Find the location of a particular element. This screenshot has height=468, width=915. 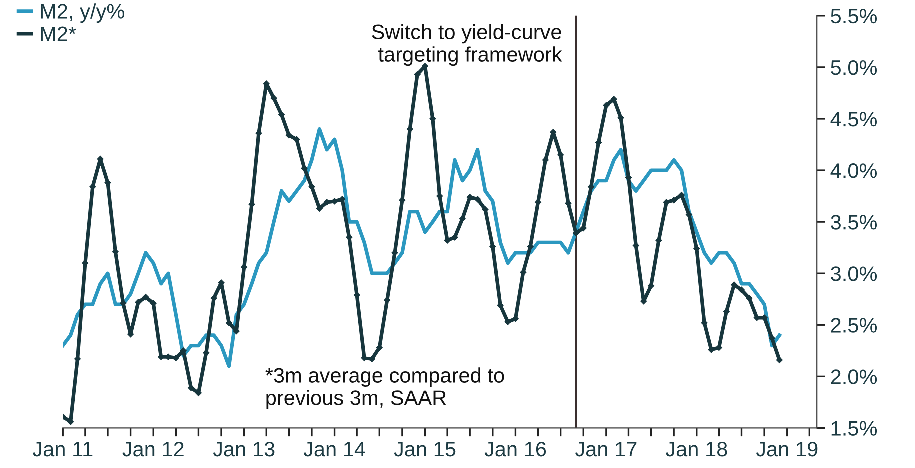

x-tick-label: Jan 14 is located at coordinates (335, 449).